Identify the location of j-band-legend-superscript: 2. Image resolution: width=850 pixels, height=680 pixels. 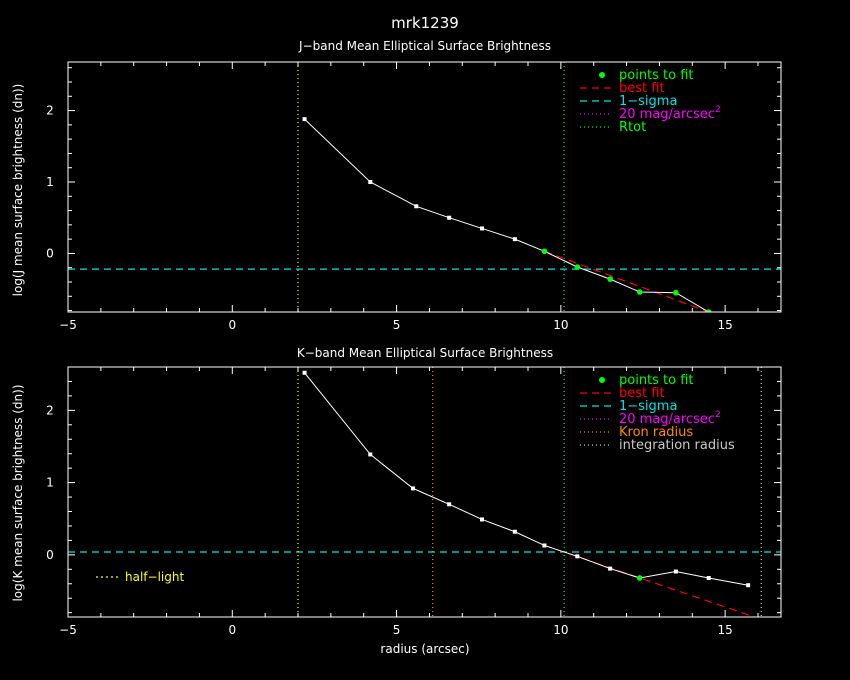
(718, 110).